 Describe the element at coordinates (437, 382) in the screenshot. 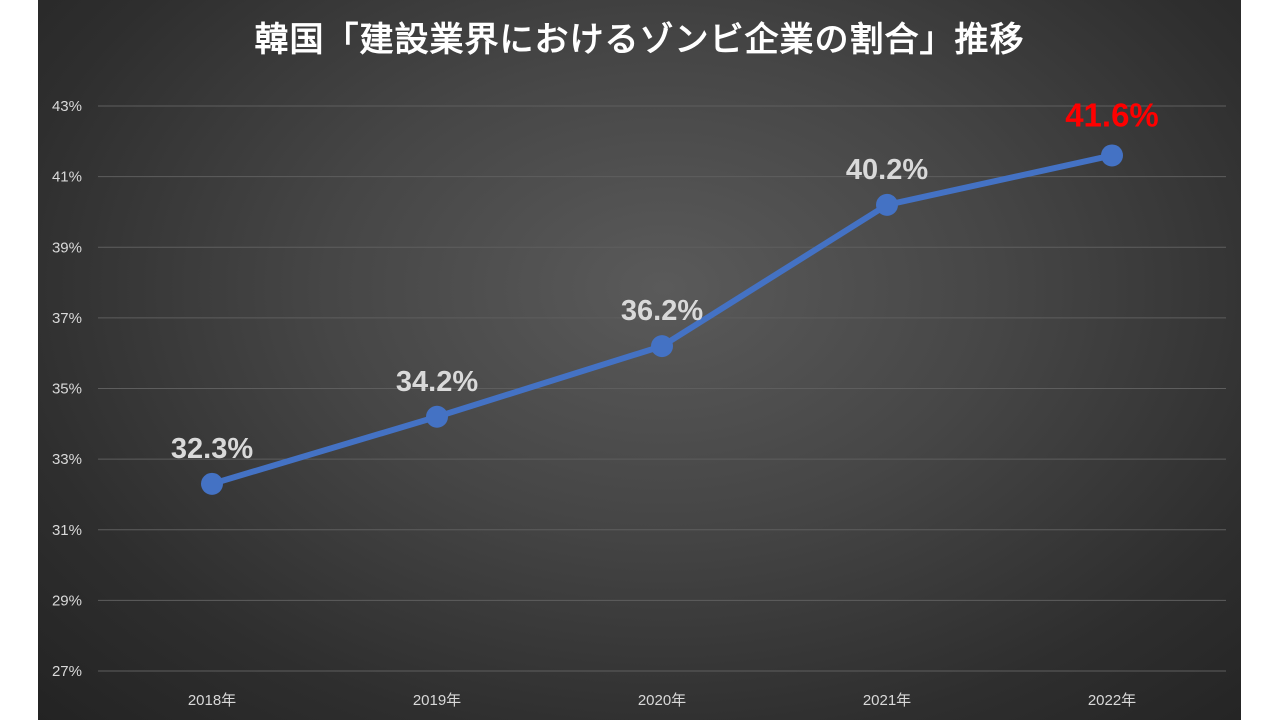

I see `data-label: 34.2%` at that location.